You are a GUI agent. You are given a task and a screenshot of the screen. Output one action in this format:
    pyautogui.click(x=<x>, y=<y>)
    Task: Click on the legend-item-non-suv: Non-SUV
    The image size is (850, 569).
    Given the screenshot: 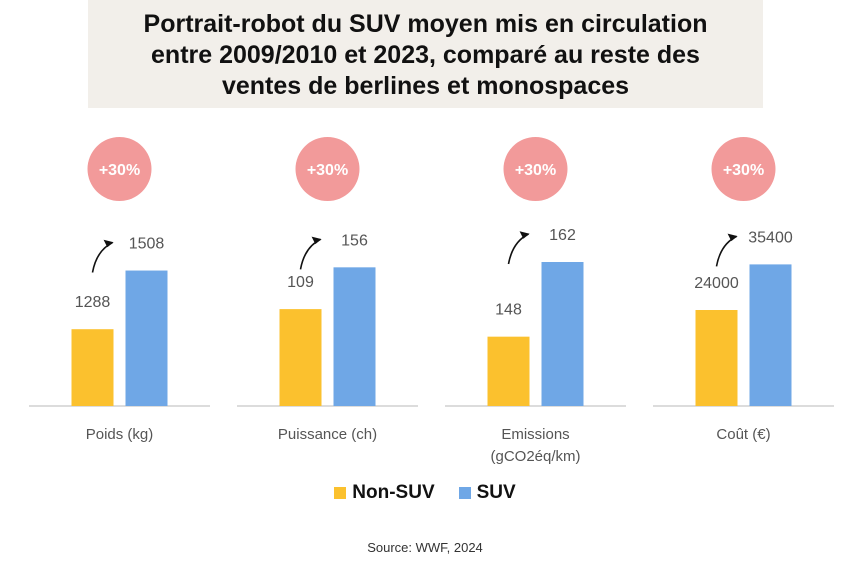 What is the action you would take?
    pyautogui.click(x=384, y=493)
    